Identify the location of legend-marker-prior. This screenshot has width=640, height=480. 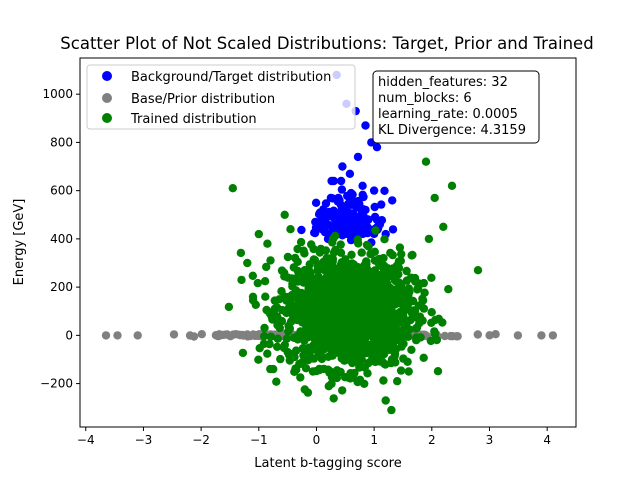
(107, 98).